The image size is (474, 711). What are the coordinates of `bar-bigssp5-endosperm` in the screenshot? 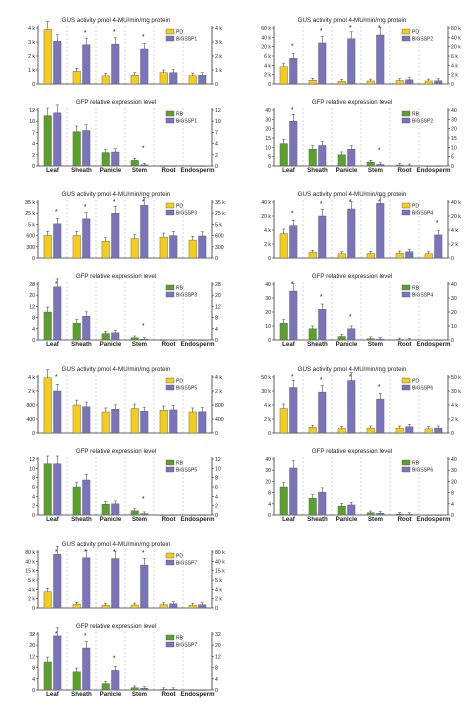 It's located at (202, 422).